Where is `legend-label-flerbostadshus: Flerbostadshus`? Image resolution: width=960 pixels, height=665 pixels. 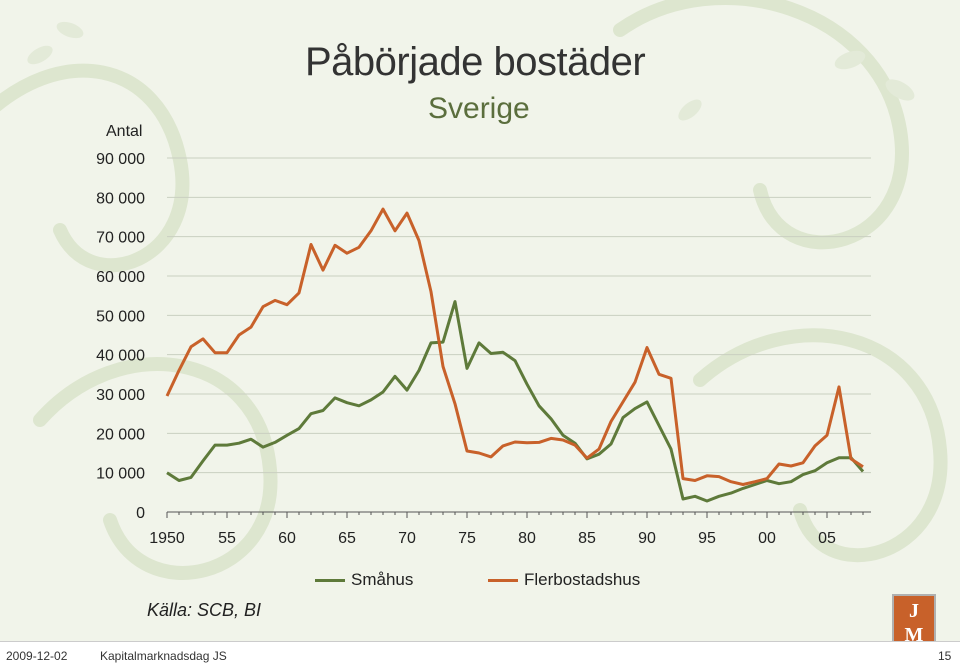
legend-label-flerbostadshus: Flerbostadshus is located at coordinates (582, 579).